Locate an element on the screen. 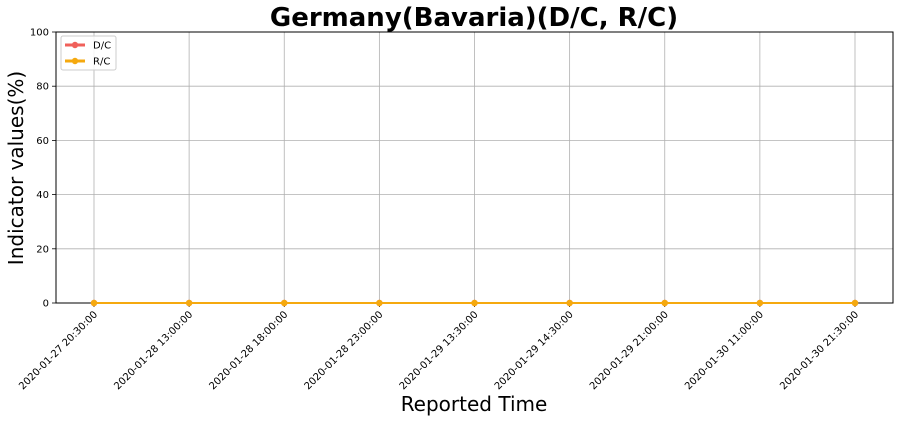 The image size is (902, 422). legend: D/C R/C is located at coordinates (88, 53).